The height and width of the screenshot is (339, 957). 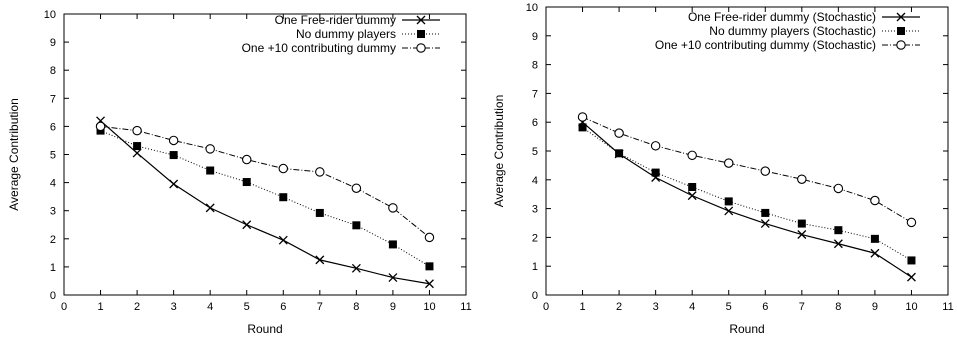 What do you see at coordinates (875, 307) in the screenshot?
I see `x-tick-label: 9` at bounding box center [875, 307].